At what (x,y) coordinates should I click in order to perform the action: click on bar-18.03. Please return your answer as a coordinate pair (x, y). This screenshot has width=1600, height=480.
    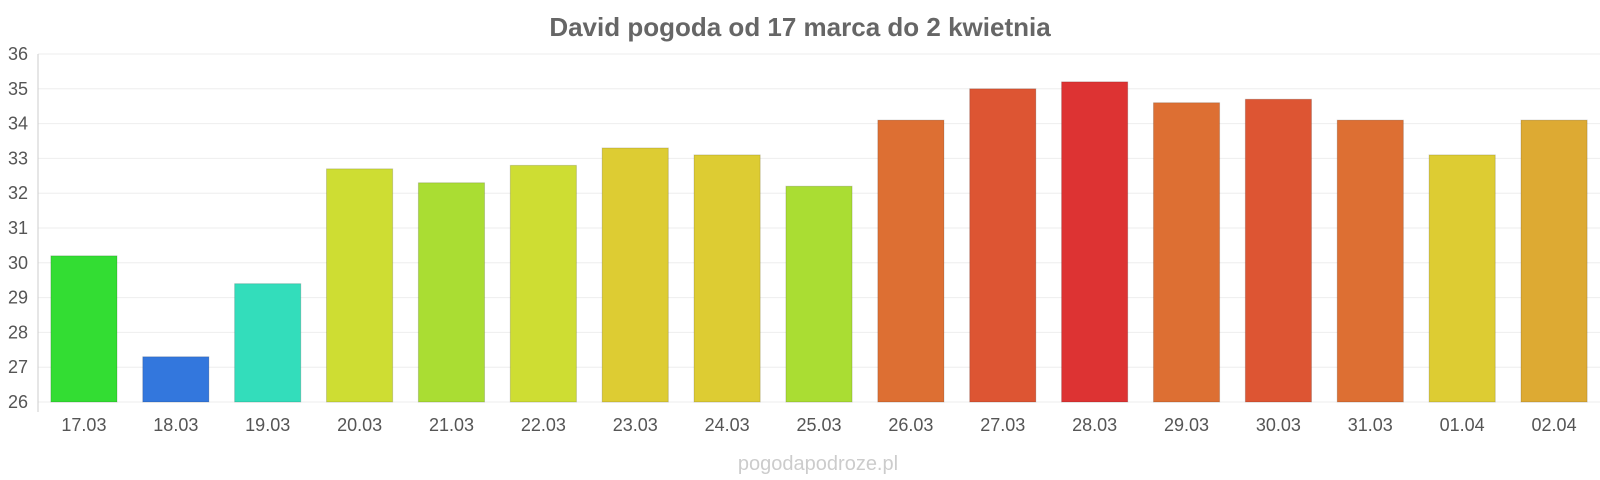
    Looking at the image, I should click on (176, 379).